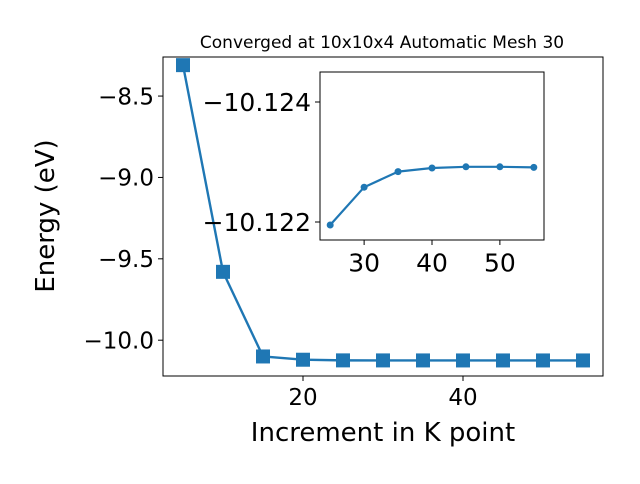 The height and width of the screenshot is (484, 640). Describe the element at coordinates (432, 156) in the screenshot. I see `inset-plot-frame` at that location.